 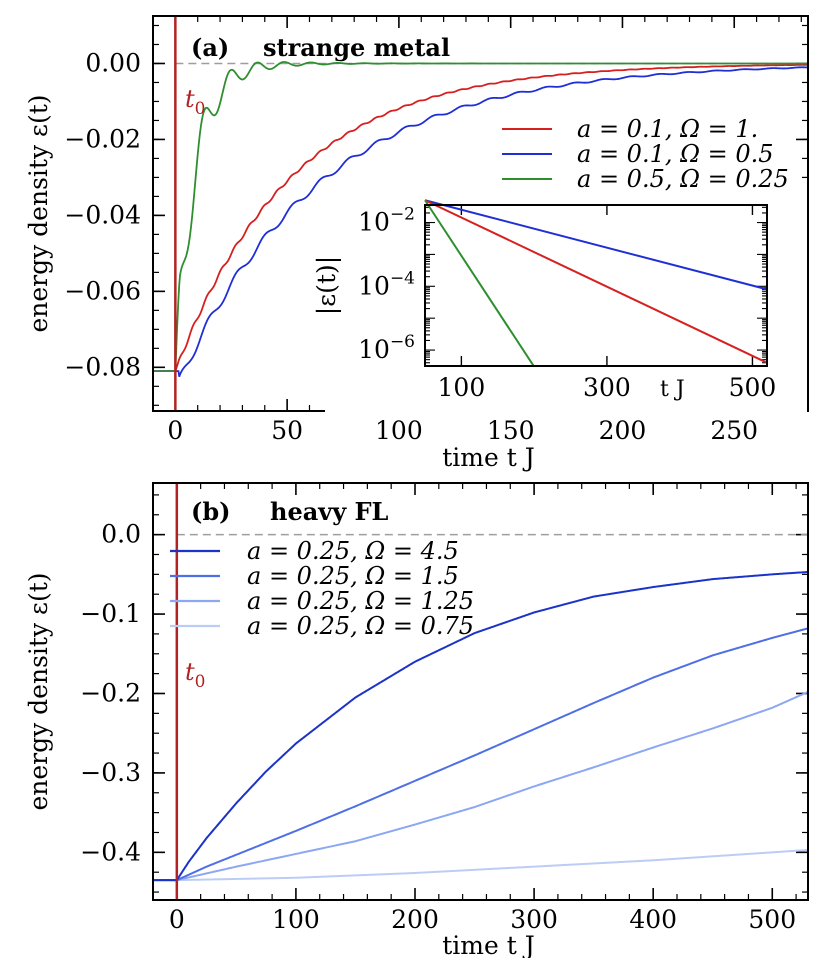 I want to click on legend-entry: a = 0.5, Ω = 0.25, so click(x=683, y=179).